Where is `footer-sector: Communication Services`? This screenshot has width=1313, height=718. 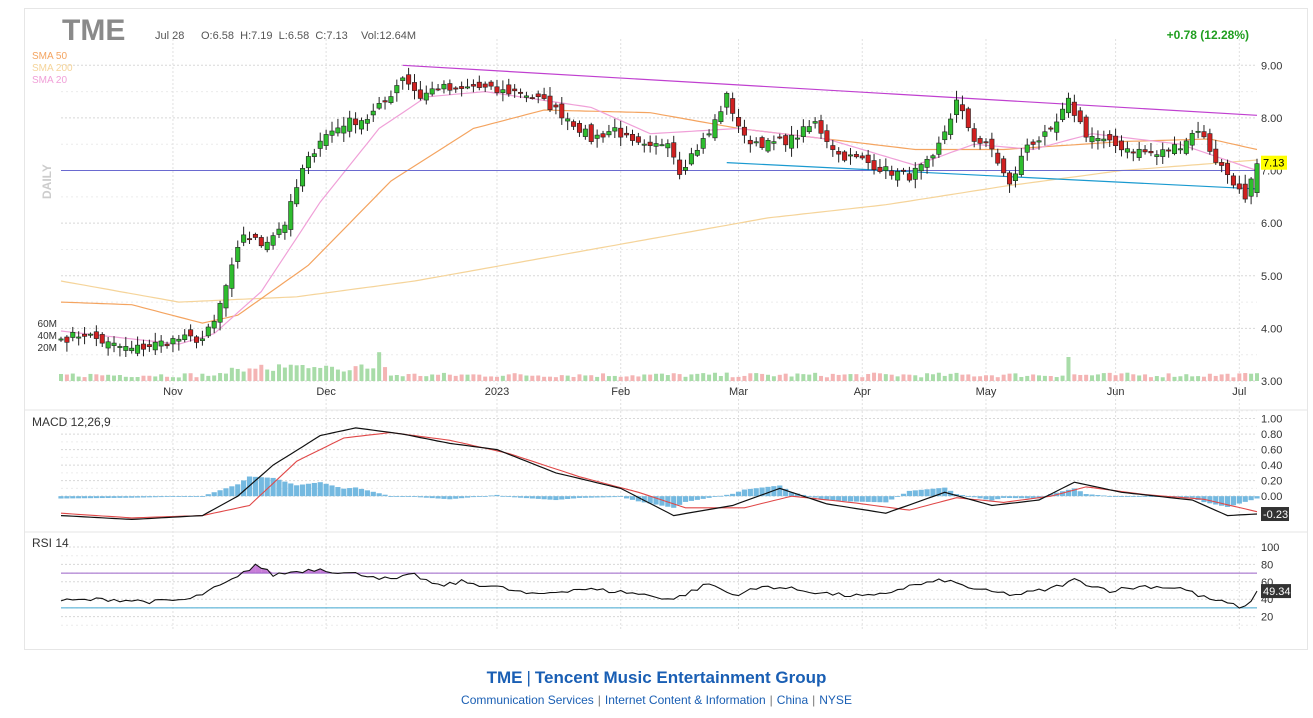 footer-sector: Communication Services is located at coordinates (527, 700).